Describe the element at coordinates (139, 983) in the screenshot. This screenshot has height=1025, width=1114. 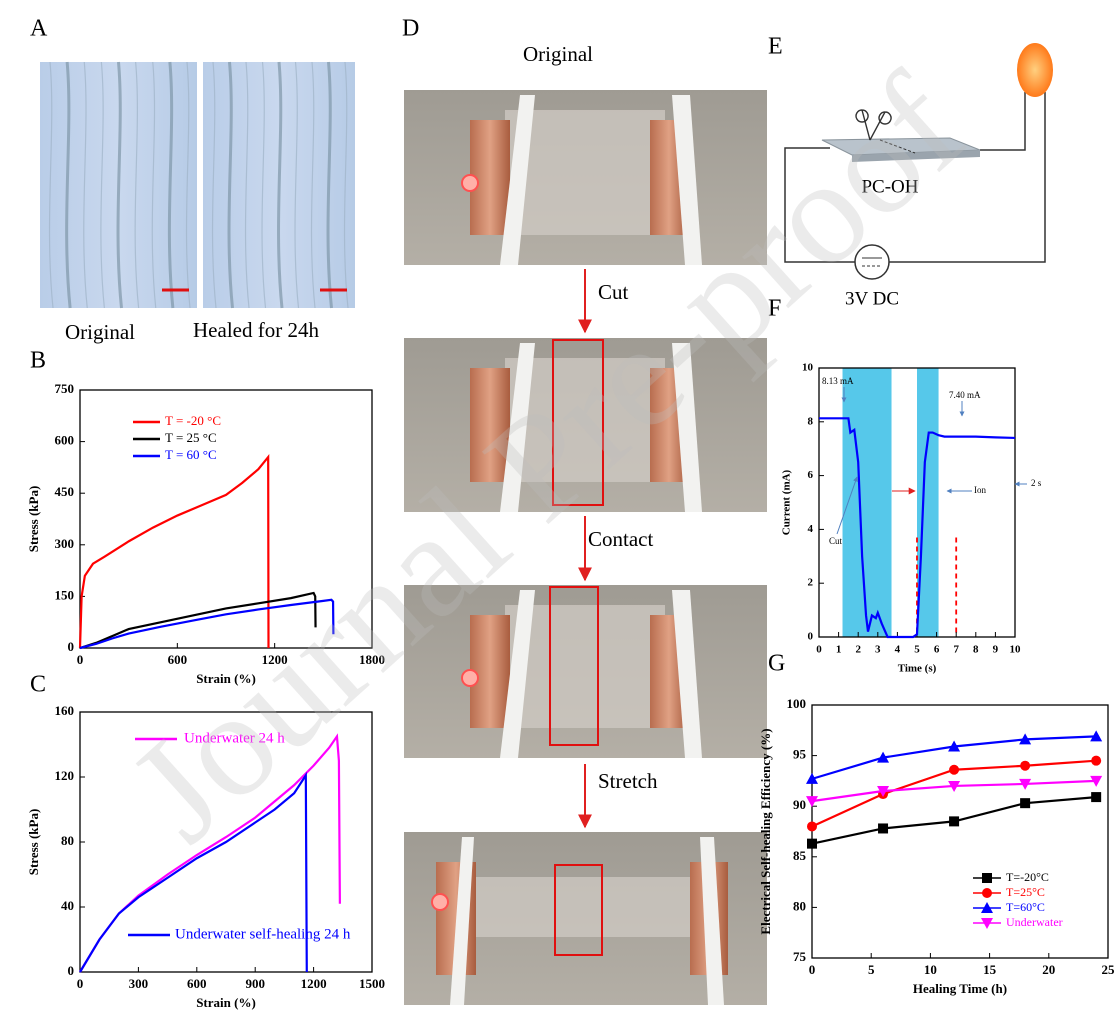
I see `x-tick-label: 300` at that location.